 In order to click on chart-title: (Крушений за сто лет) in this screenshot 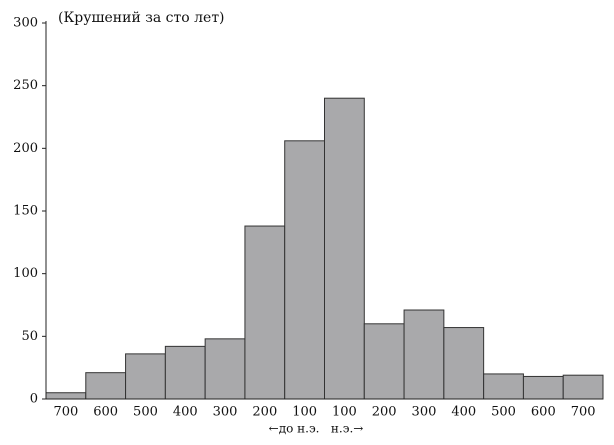, I will do `click(141, 18)`.